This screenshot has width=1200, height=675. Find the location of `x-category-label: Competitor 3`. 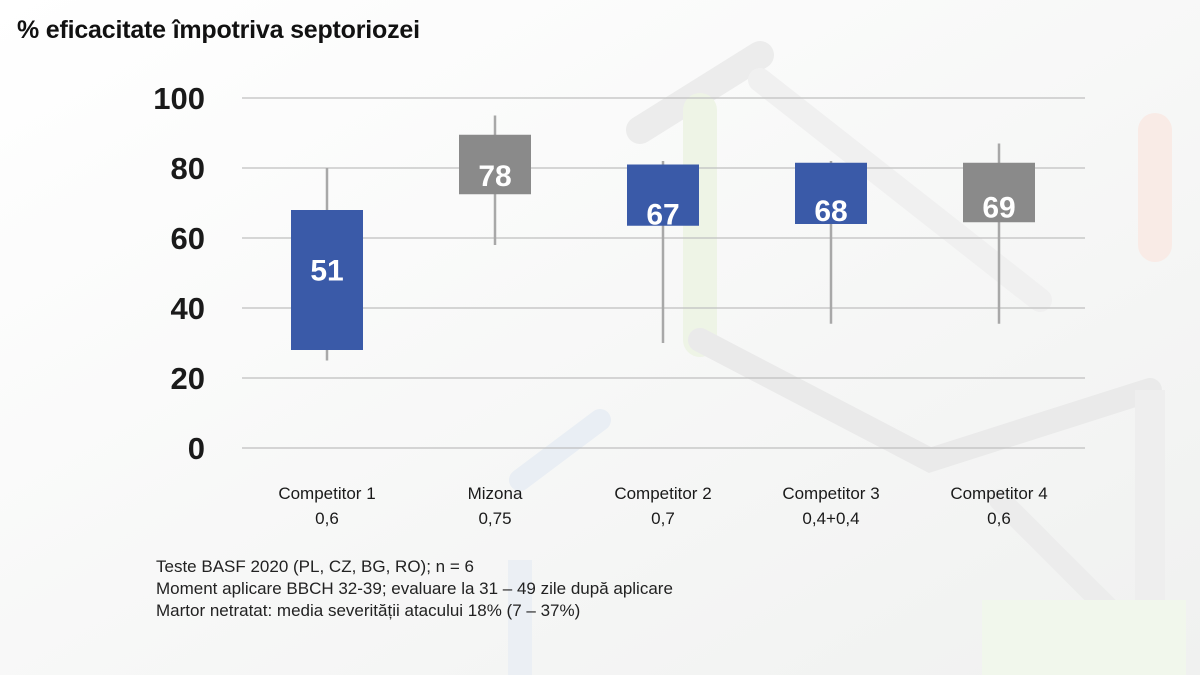

x-category-label: Competitor 3 is located at coordinates (830, 493).